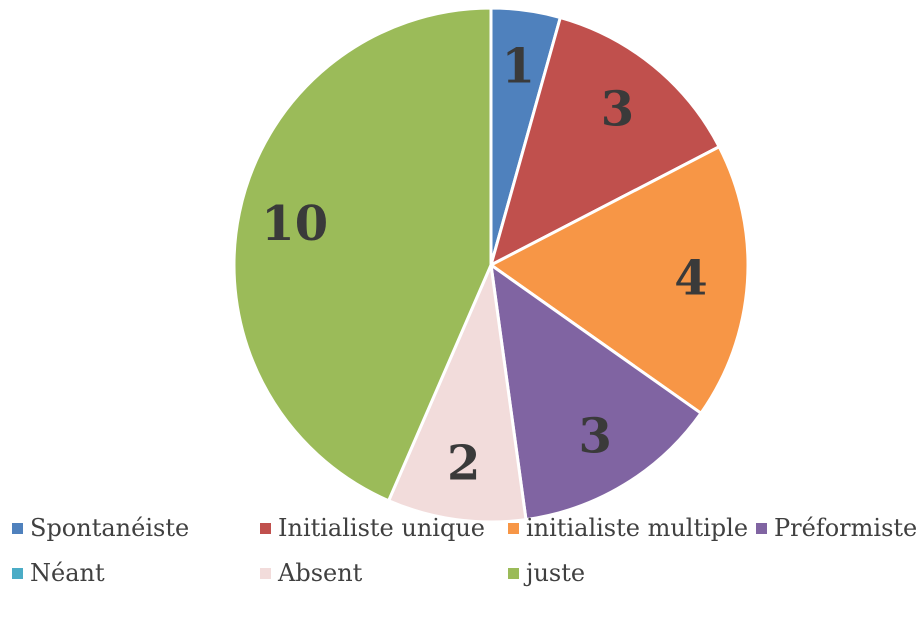 This screenshot has height=621, width=922. I want to click on data-label-spontaneiste: 1, so click(518, 66).